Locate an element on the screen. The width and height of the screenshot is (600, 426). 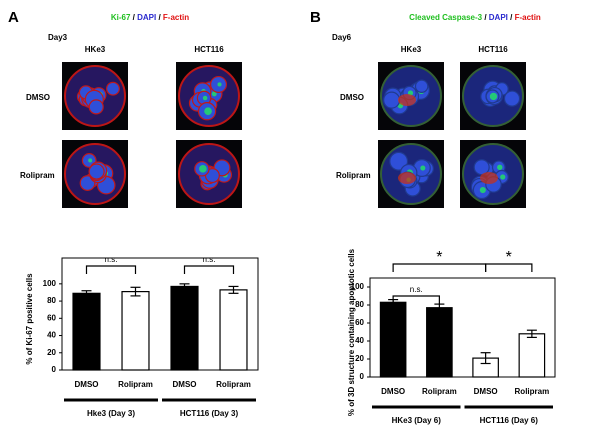
panel-label: B is located at coordinates (315, 17).